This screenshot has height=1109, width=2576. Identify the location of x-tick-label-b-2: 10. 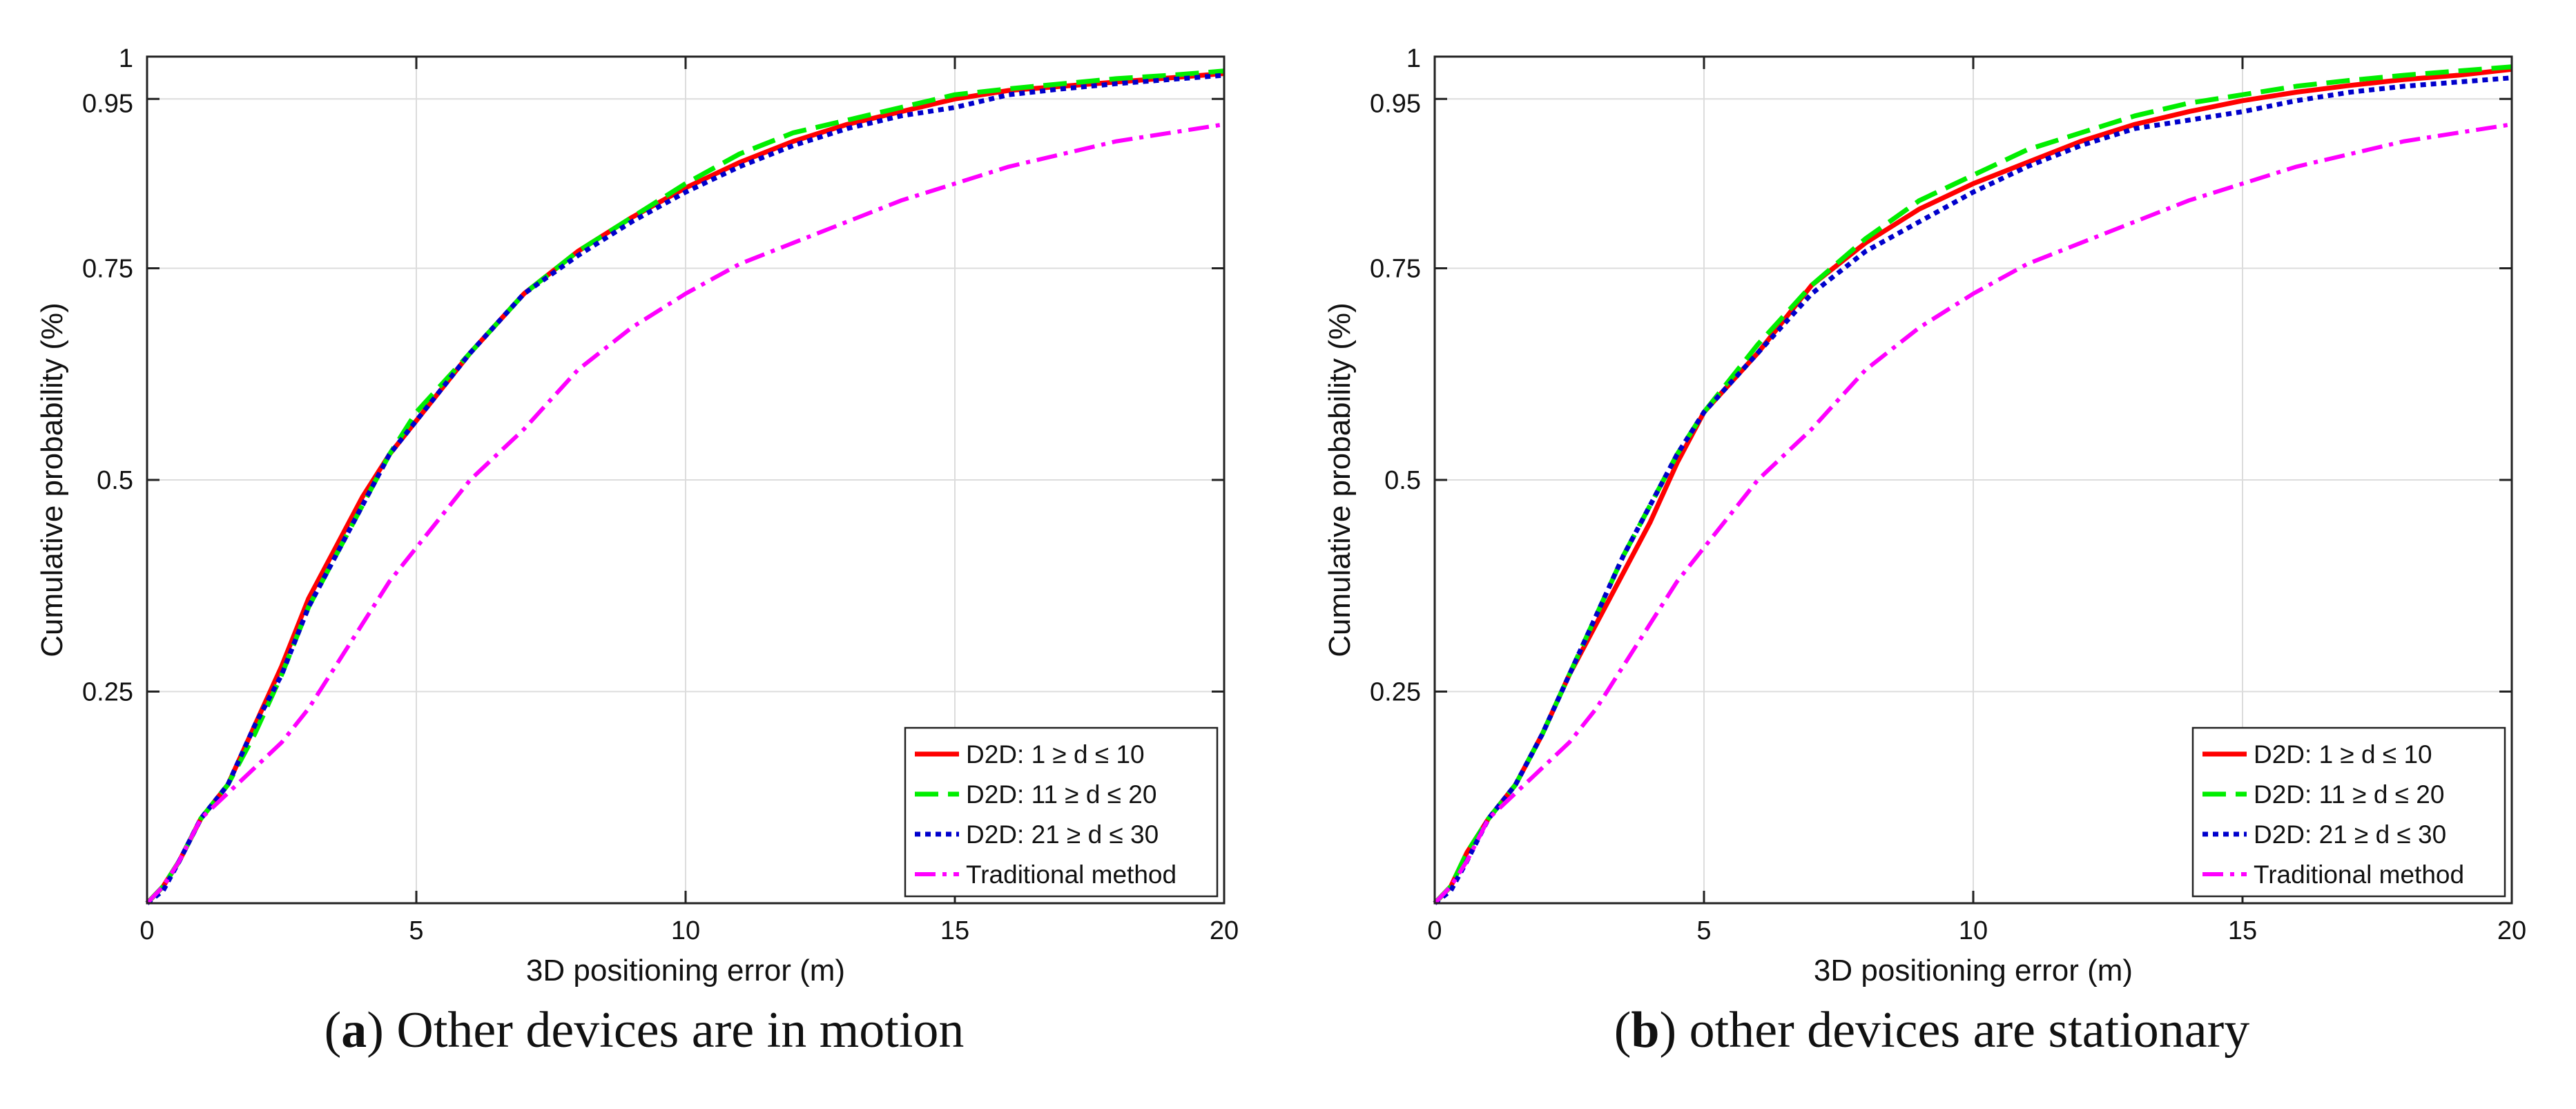
(1974, 930).